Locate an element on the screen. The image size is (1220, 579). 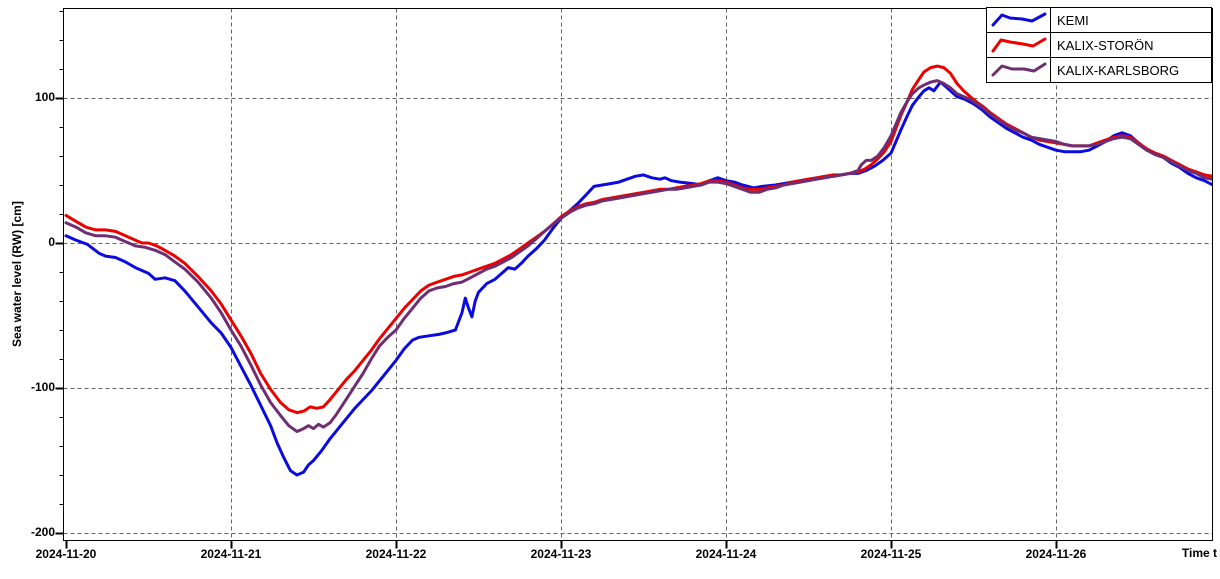
legend-line-sample-kalix-storon is located at coordinates (1019, 45).